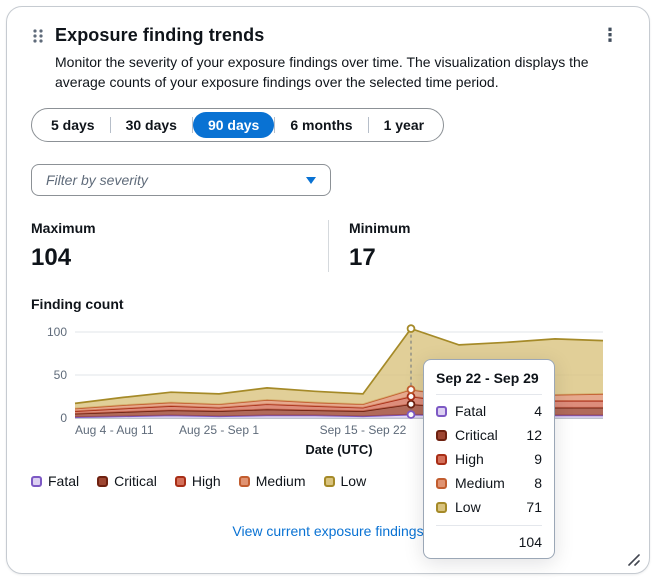 Image resolution: width=656 pixels, height=580 pixels. I want to click on time-range-90-days: 90 days, so click(233, 125).